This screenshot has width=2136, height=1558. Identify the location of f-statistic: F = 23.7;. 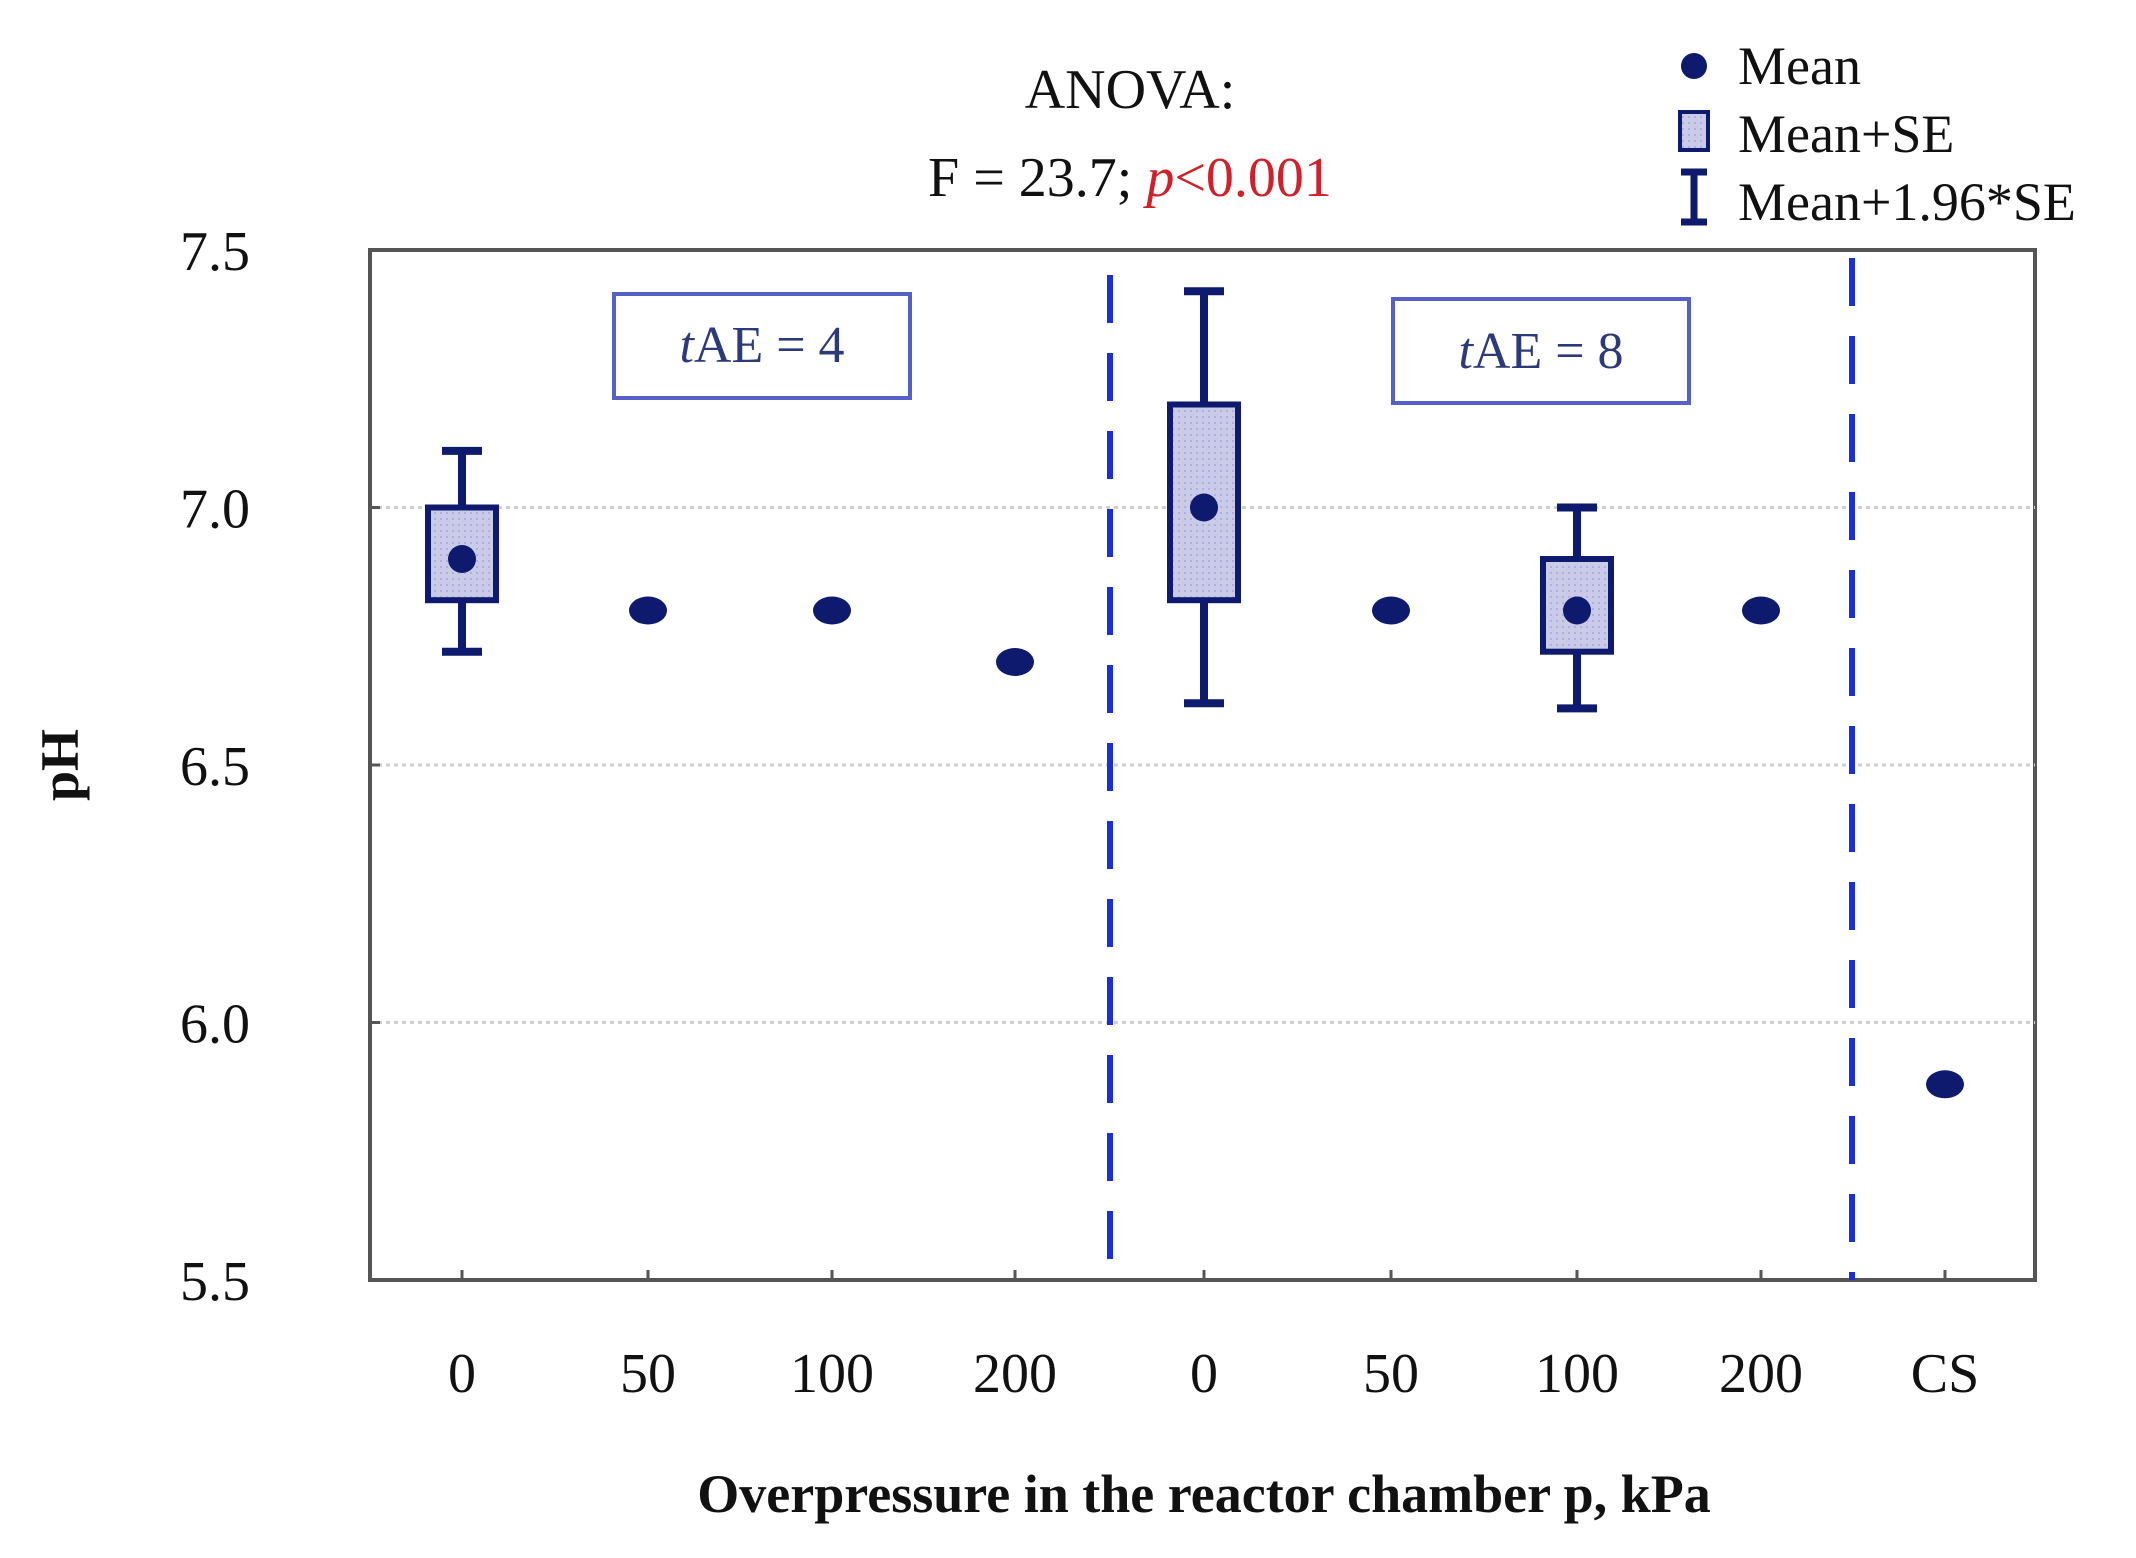
(1037, 178).